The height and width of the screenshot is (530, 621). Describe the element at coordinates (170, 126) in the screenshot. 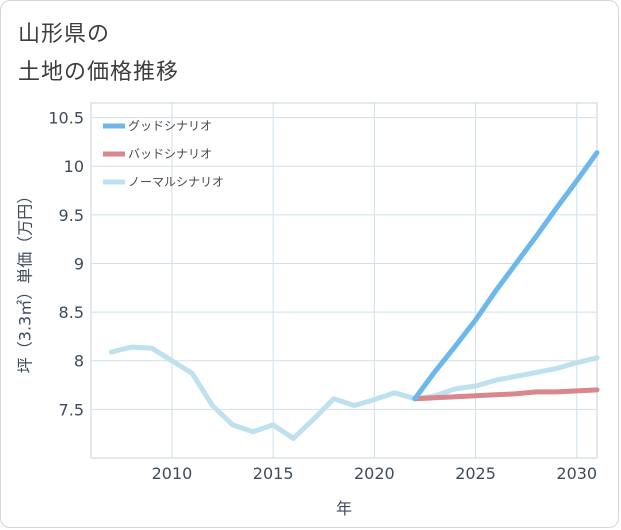

I see `legend-label-good: グッドシナリオ` at that location.